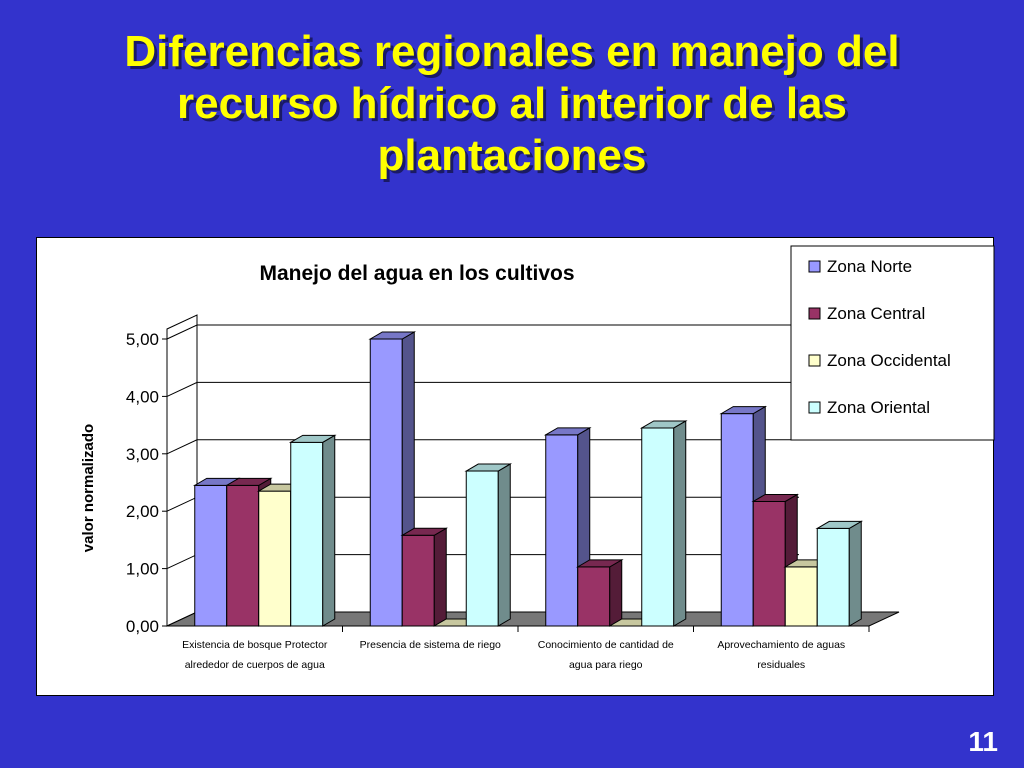 The height and width of the screenshot is (768, 1024). Describe the element at coordinates (142, 569) in the screenshot. I see `y-tick-label: 1,00` at that location.